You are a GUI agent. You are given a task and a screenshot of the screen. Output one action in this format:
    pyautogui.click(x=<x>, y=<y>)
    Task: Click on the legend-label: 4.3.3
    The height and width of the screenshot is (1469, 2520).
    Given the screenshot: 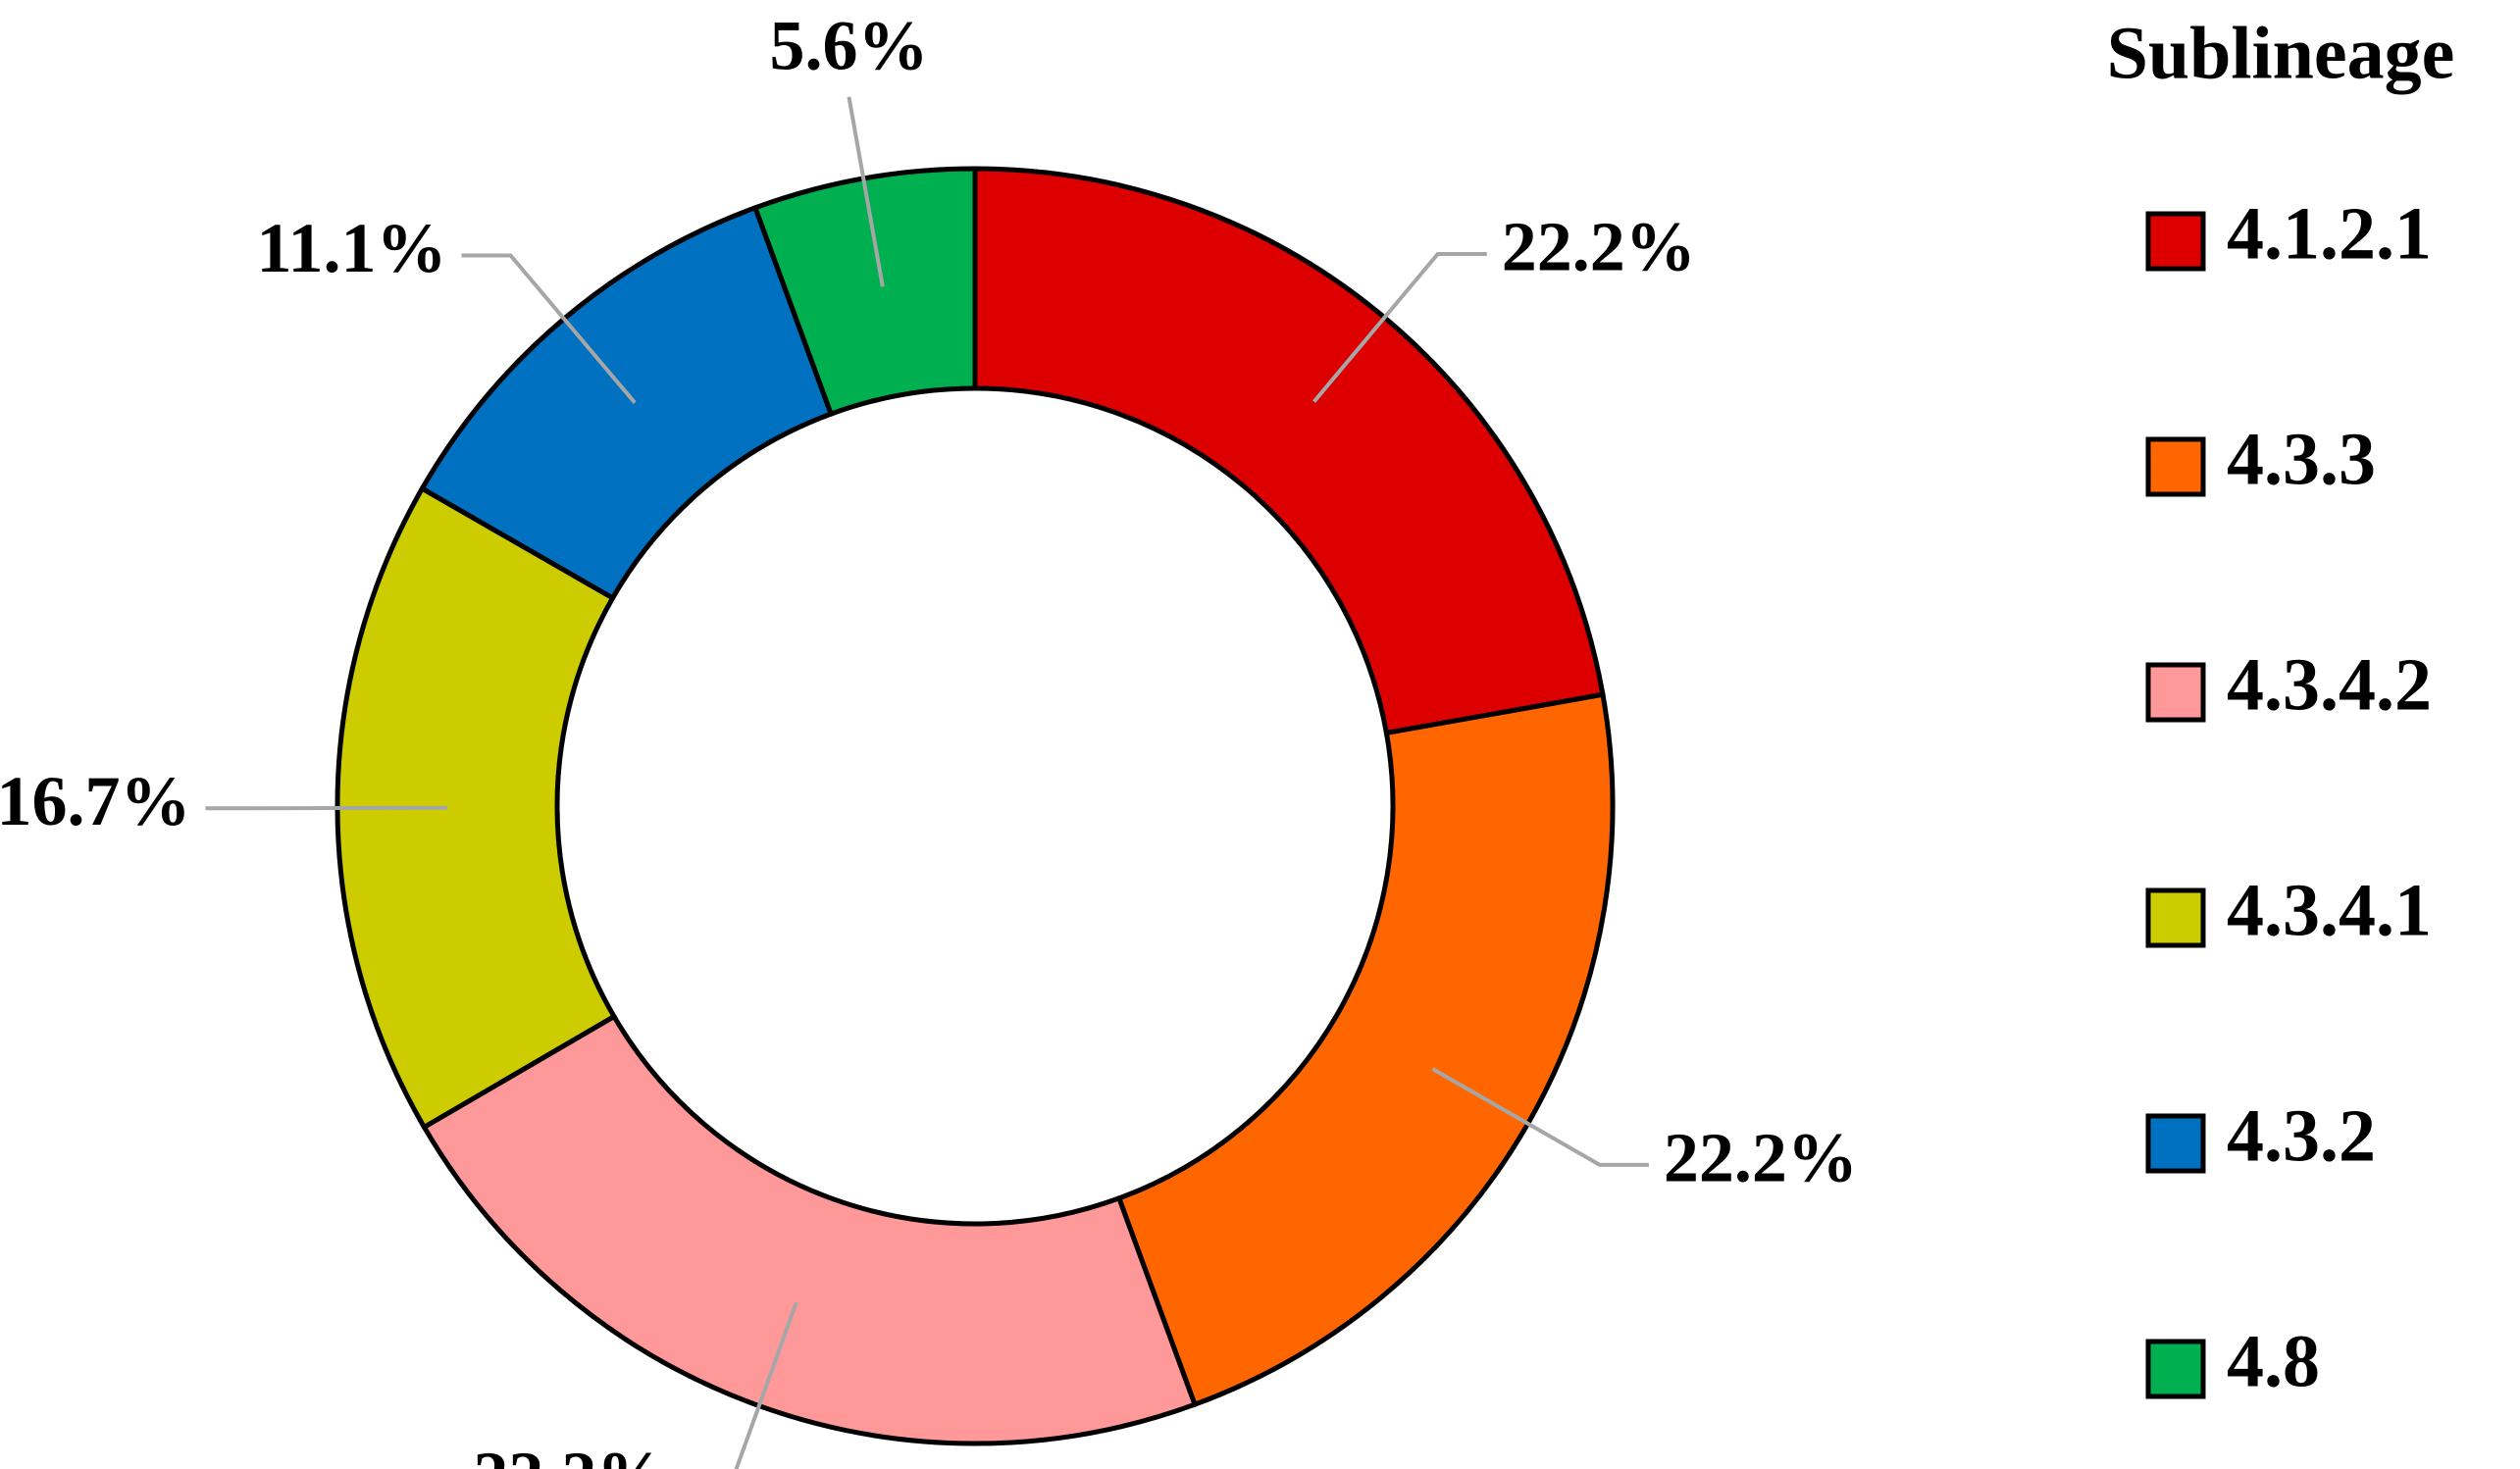 What is the action you would take?
    pyautogui.click(x=2301, y=459)
    